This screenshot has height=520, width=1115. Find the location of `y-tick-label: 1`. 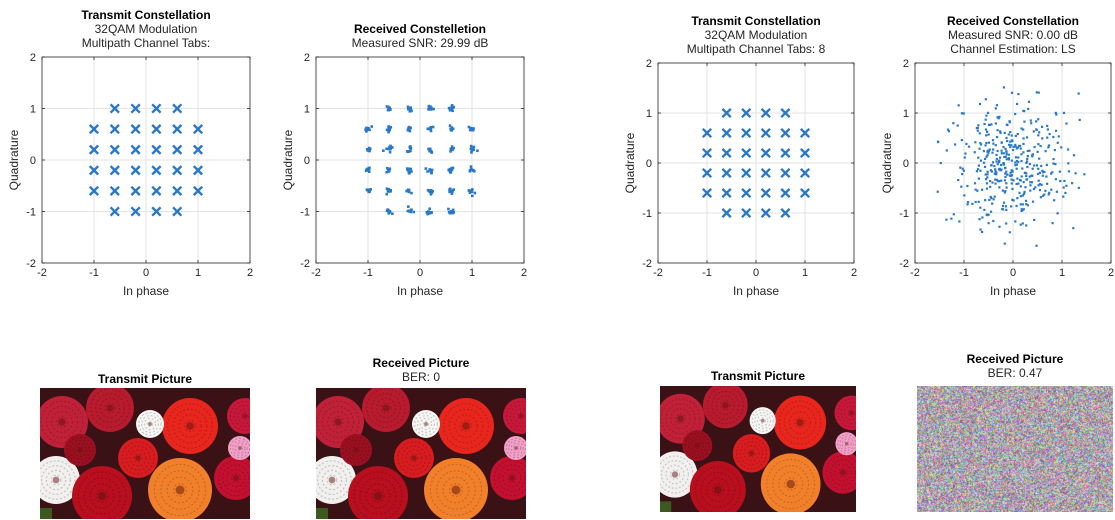

y-tick-label: 1 is located at coordinates (649, 114).